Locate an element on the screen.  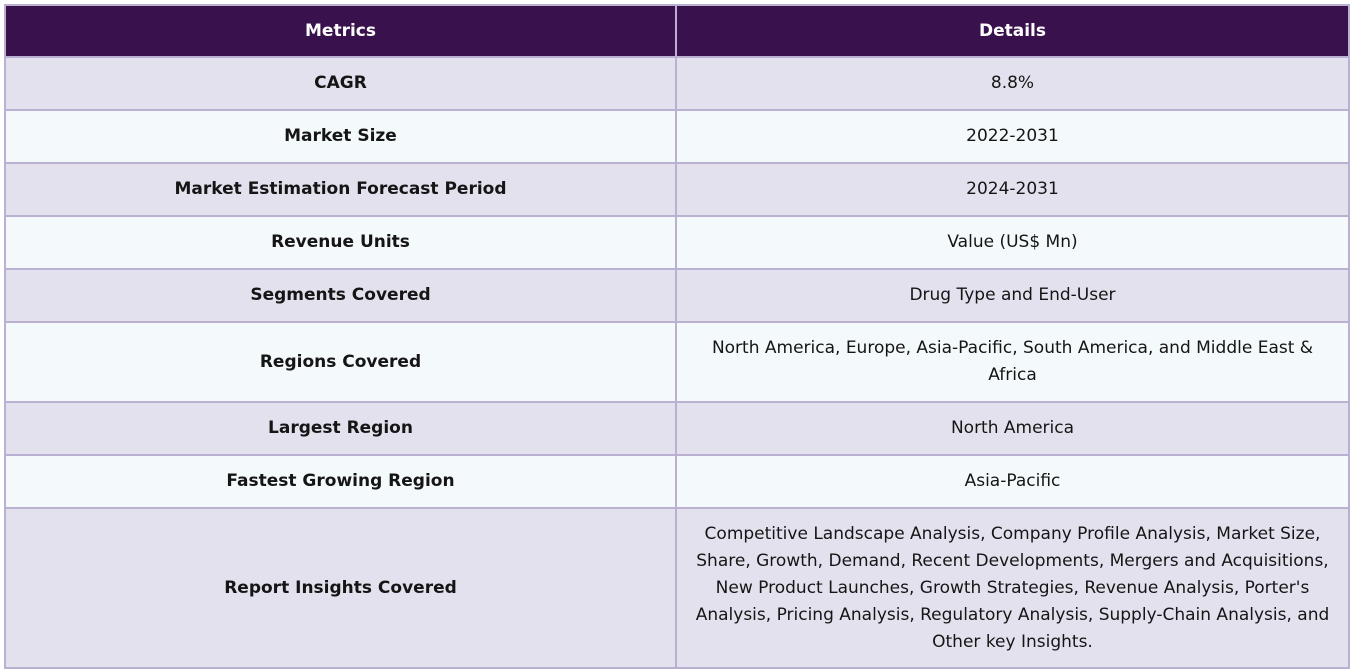
metric-cell: Largest Region is located at coordinates (340, 428).